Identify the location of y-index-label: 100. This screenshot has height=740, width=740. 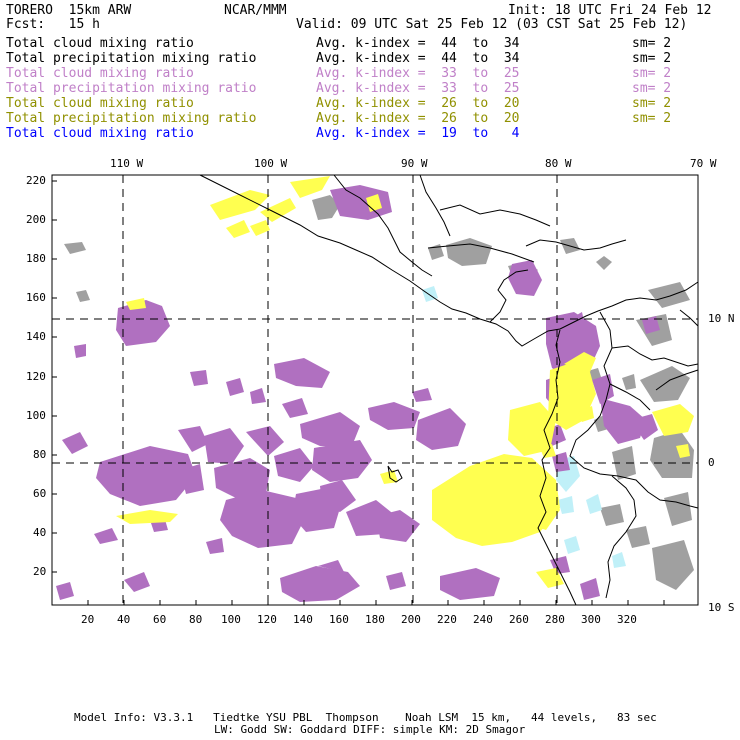
(36, 415).